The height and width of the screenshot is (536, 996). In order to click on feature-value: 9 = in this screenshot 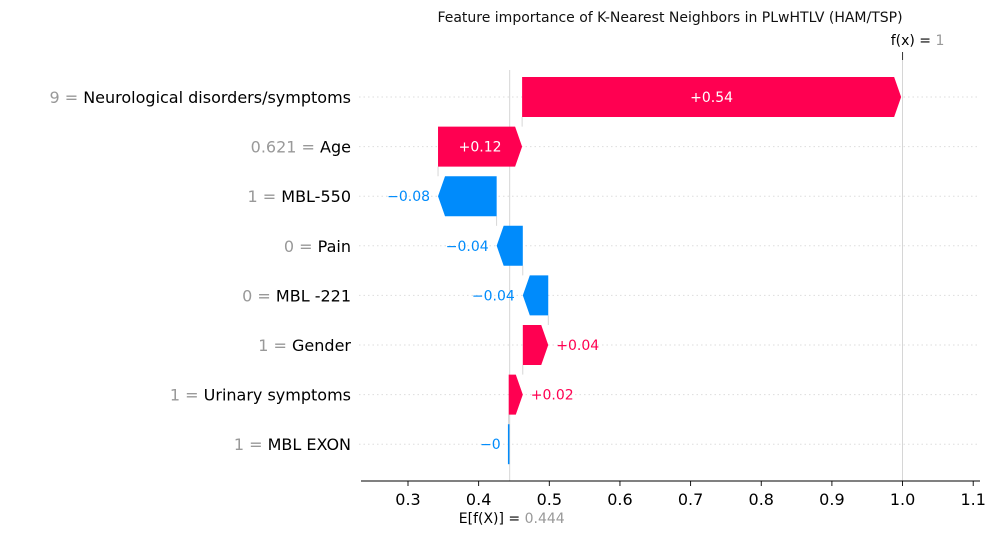, I will do `click(66, 97)`.